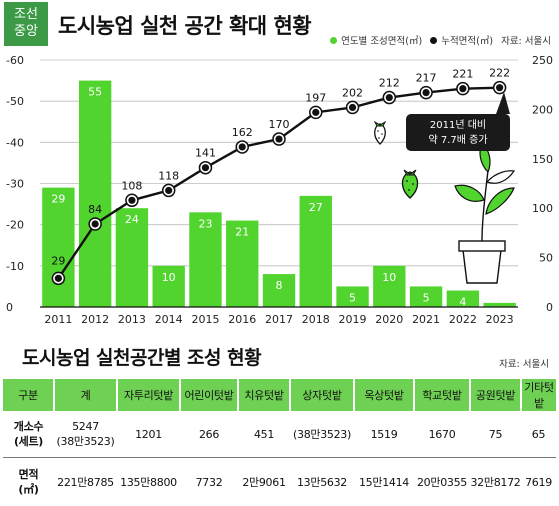  I want to click on right-tick-label: 150, so click(542, 159).